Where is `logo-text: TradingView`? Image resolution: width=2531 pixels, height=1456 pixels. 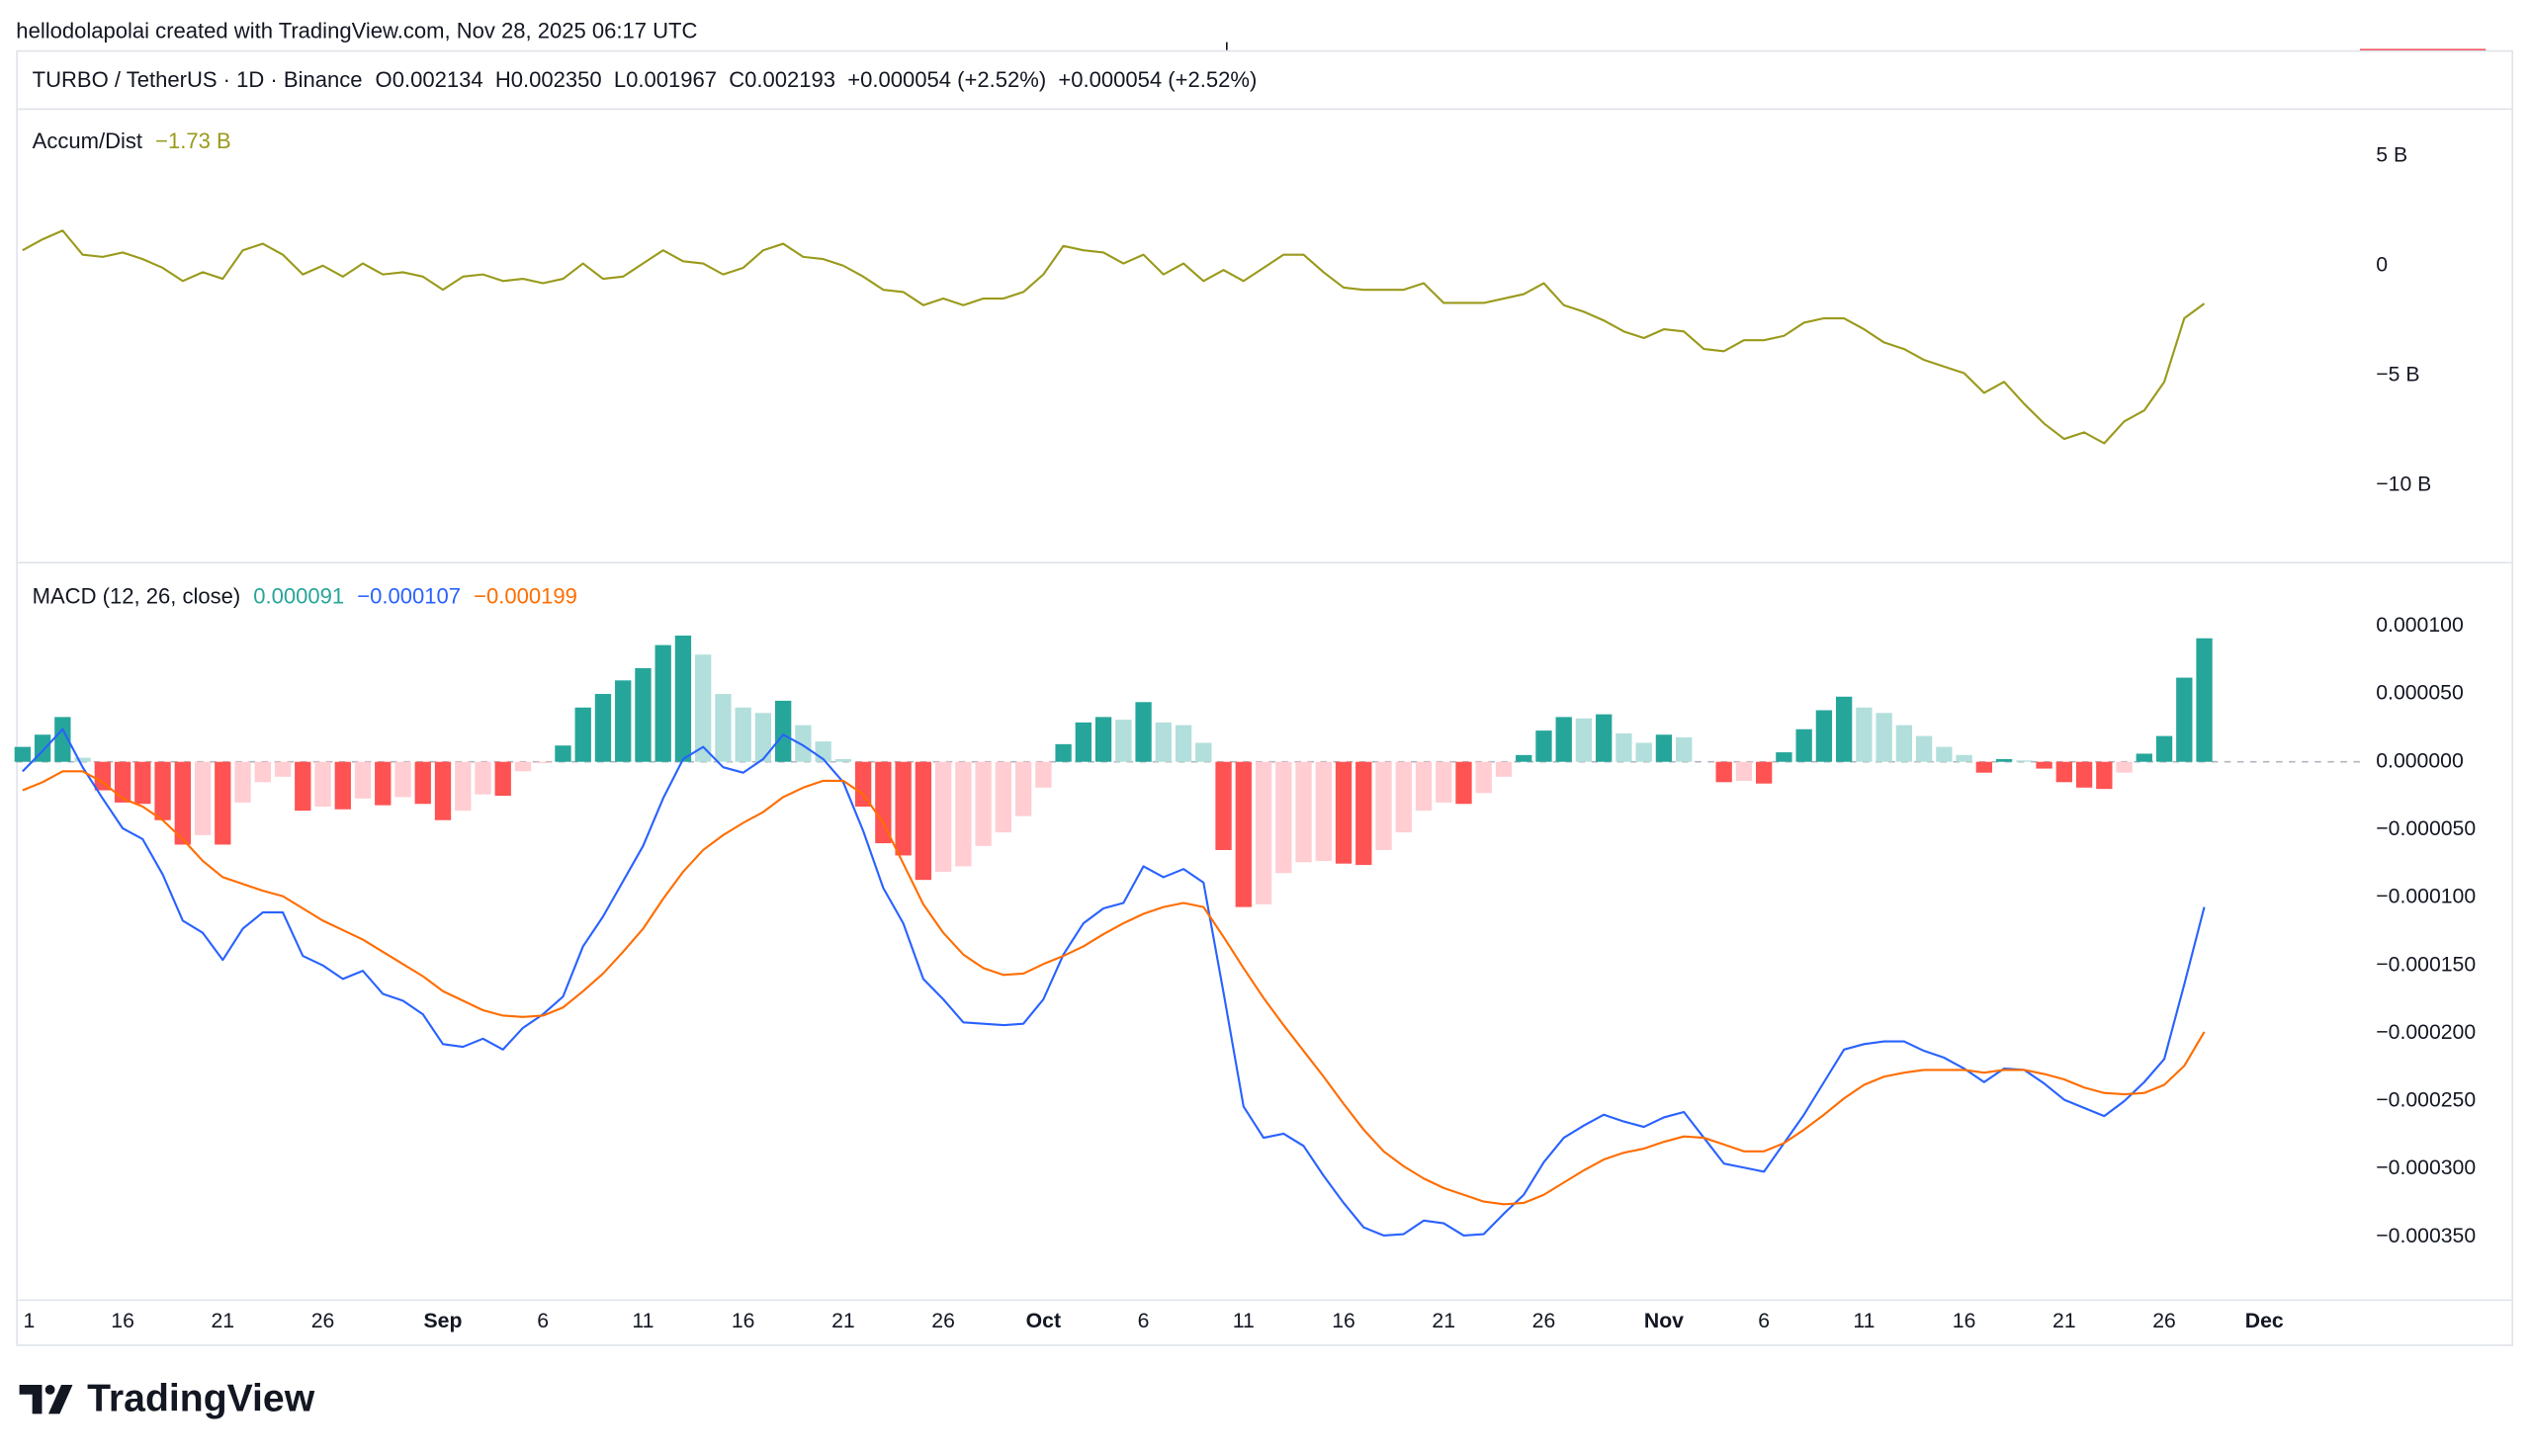
logo-text: TradingView is located at coordinates (201, 1399).